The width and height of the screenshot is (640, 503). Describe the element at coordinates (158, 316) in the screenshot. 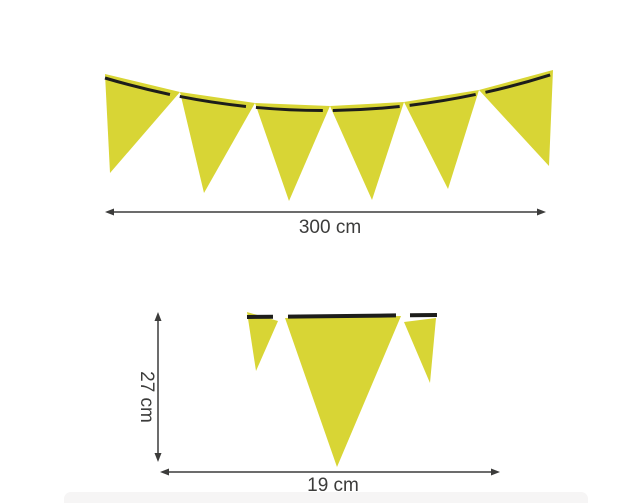

I see `arrowhead-up-icon` at that location.